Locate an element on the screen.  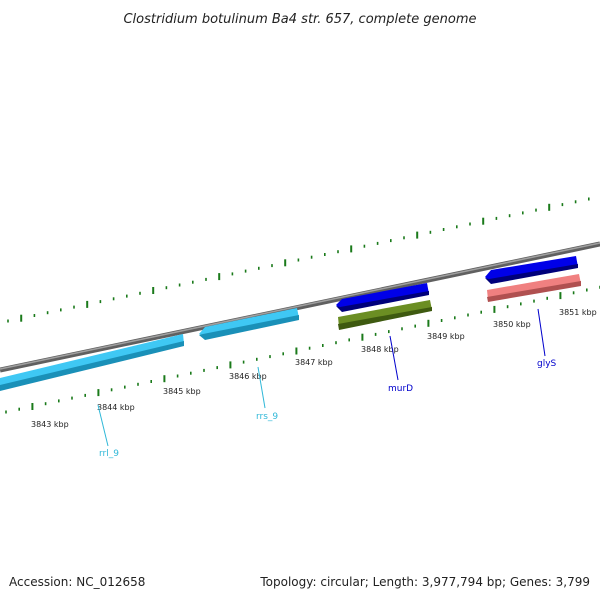
ruler-label: 3851 kbp is located at coordinates (578, 312).